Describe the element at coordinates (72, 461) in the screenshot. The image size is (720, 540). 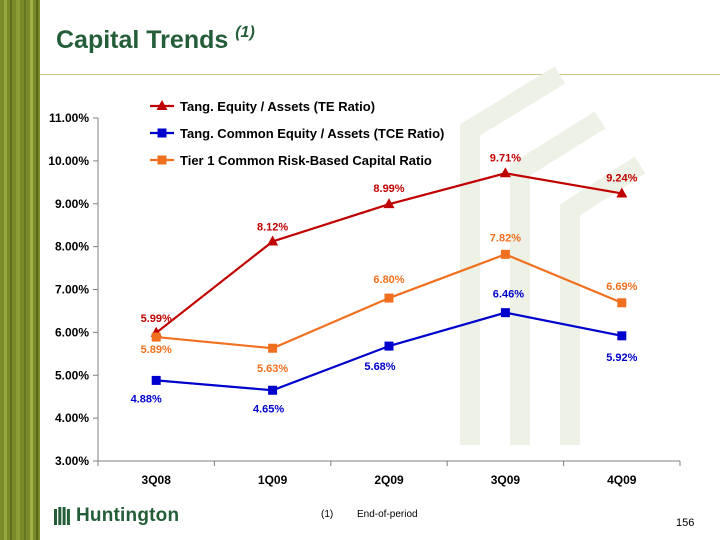
I see `y-tick-label: 3.00%` at that location.